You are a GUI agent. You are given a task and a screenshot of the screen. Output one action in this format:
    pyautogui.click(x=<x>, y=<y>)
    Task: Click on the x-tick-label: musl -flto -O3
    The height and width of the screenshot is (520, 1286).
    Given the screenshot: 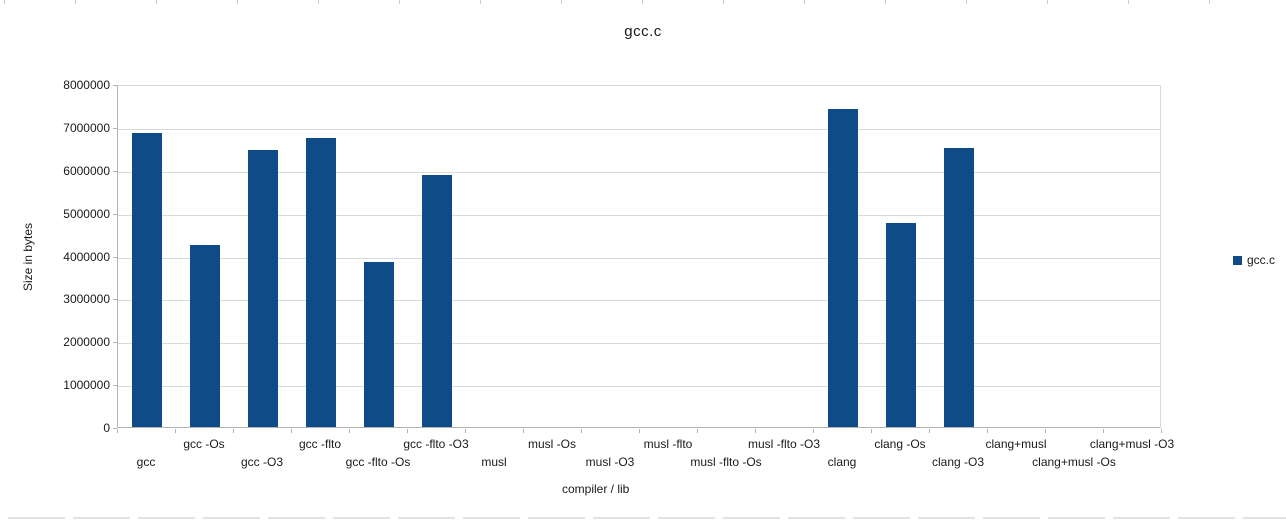 What is the action you would take?
    pyautogui.click(x=784, y=444)
    